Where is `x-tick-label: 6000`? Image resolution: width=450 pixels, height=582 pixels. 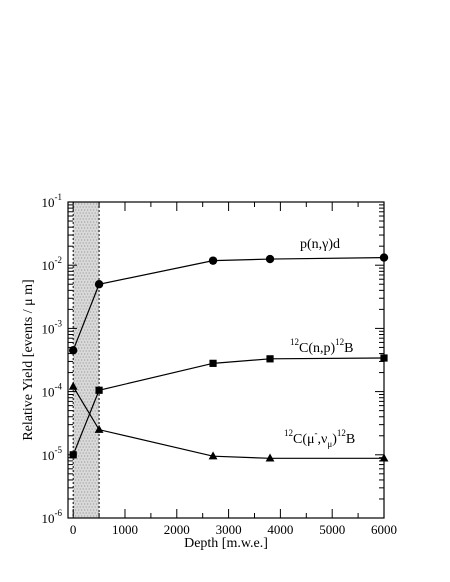
x-tick-label: 6000 is located at coordinates (384, 529).